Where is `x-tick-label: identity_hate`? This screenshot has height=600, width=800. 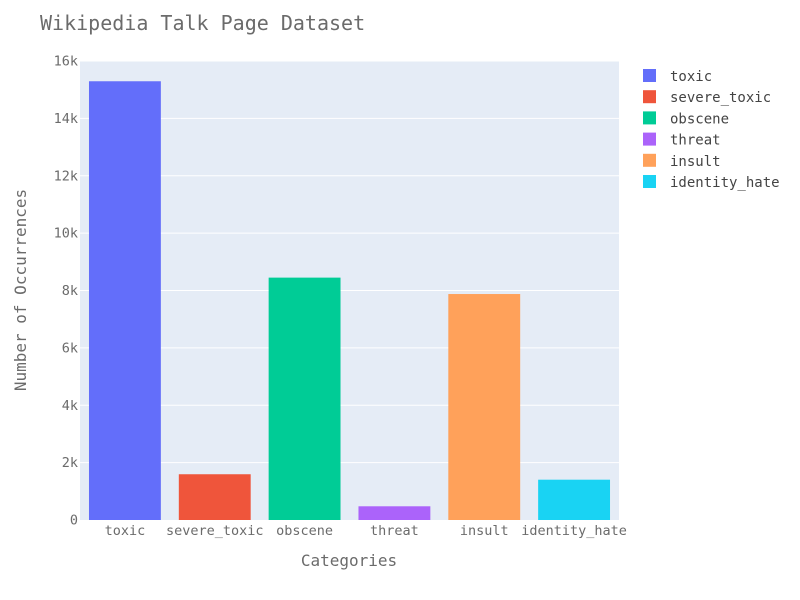 x-tick-label: identity_hate is located at coordinates (574, 531).